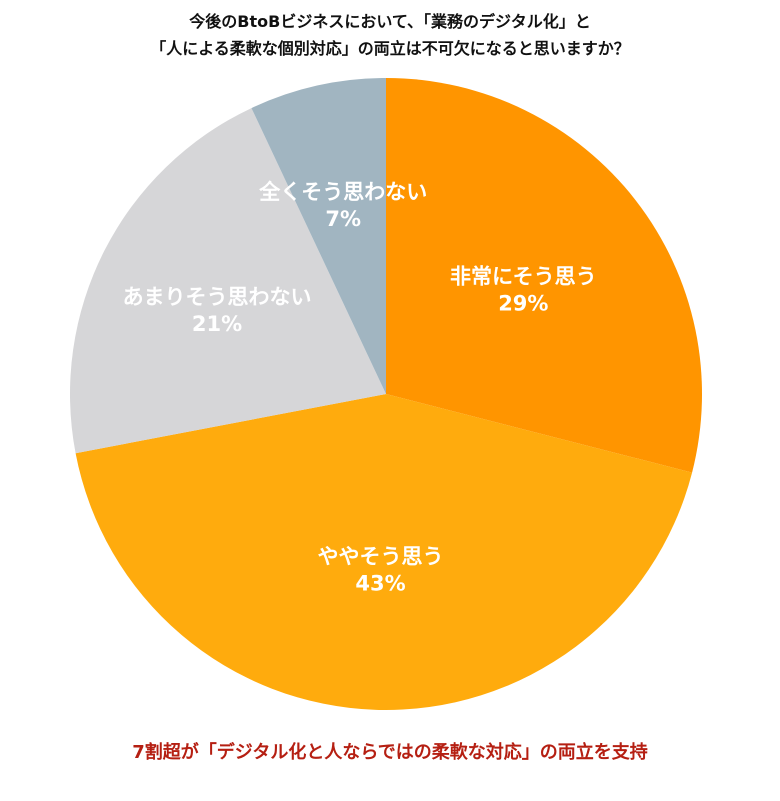 Image resolution: width=780 pixels, height=801 pixels. Describe the element at coordinates (217, 324) in the screenshot. I see `slice-value-label: 21%` at that location.